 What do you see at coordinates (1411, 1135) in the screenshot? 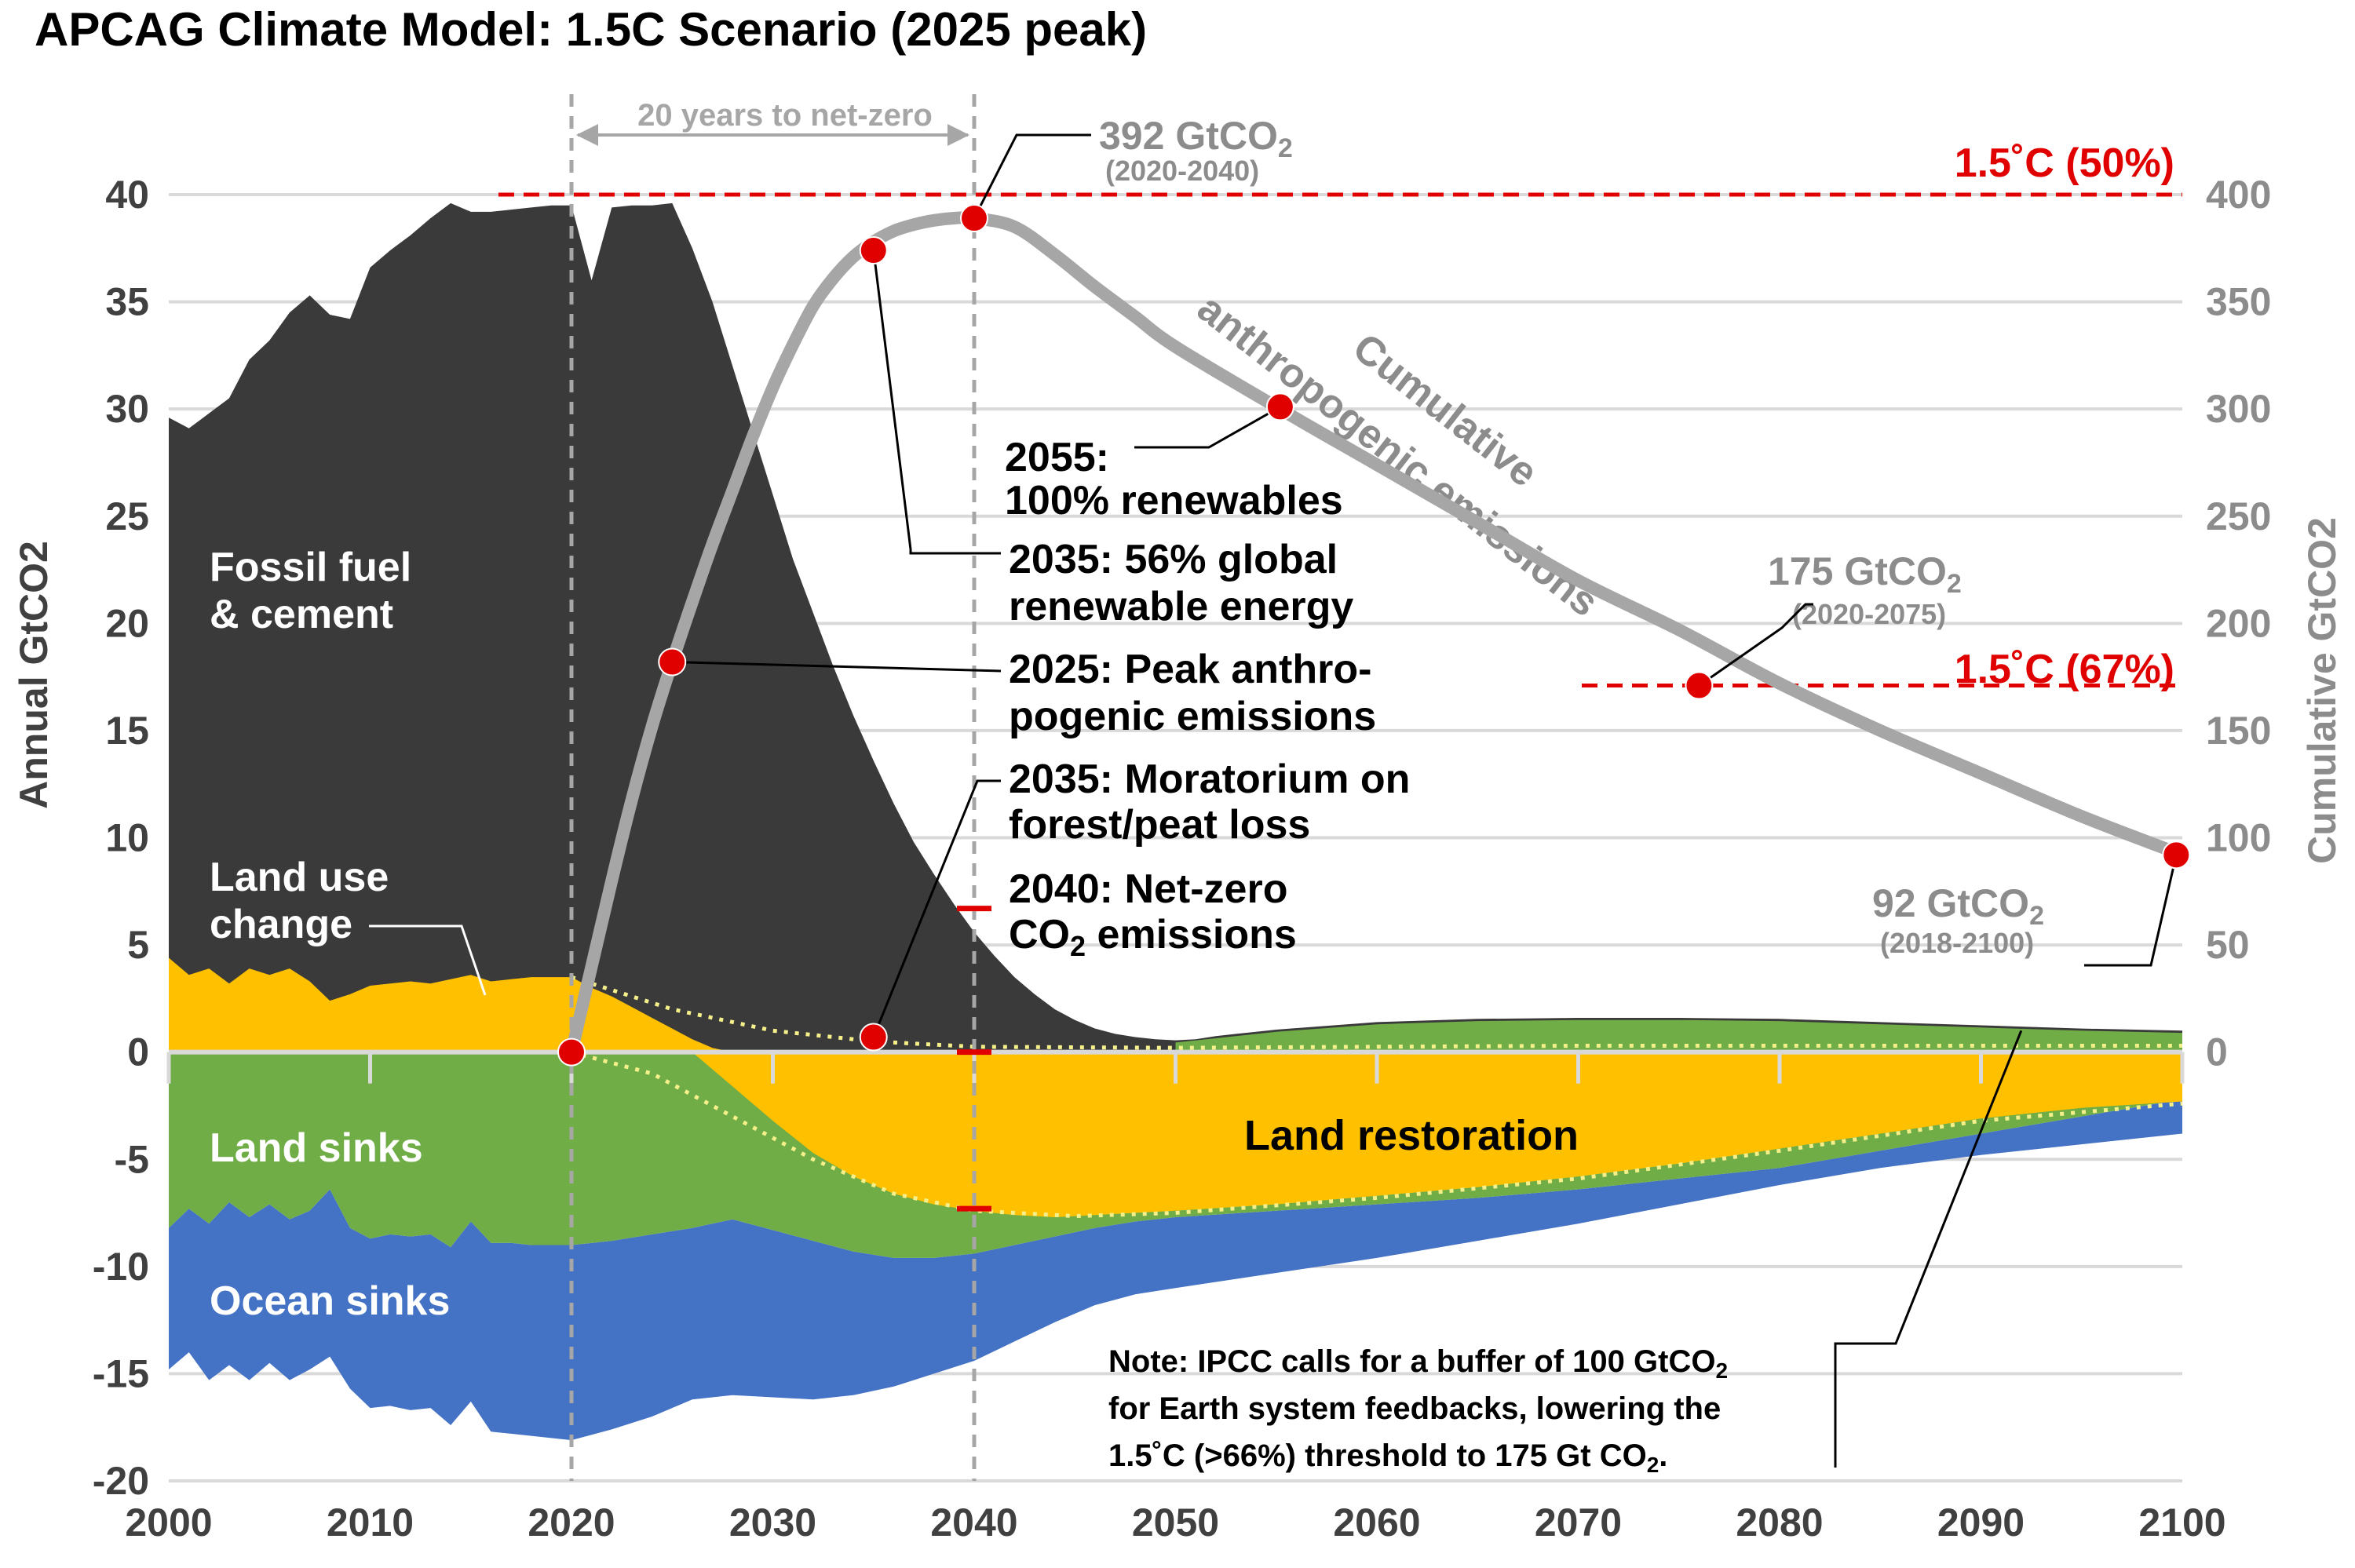
I see `label-restoration: Land restoration` at bounding box center [1411, 1135].